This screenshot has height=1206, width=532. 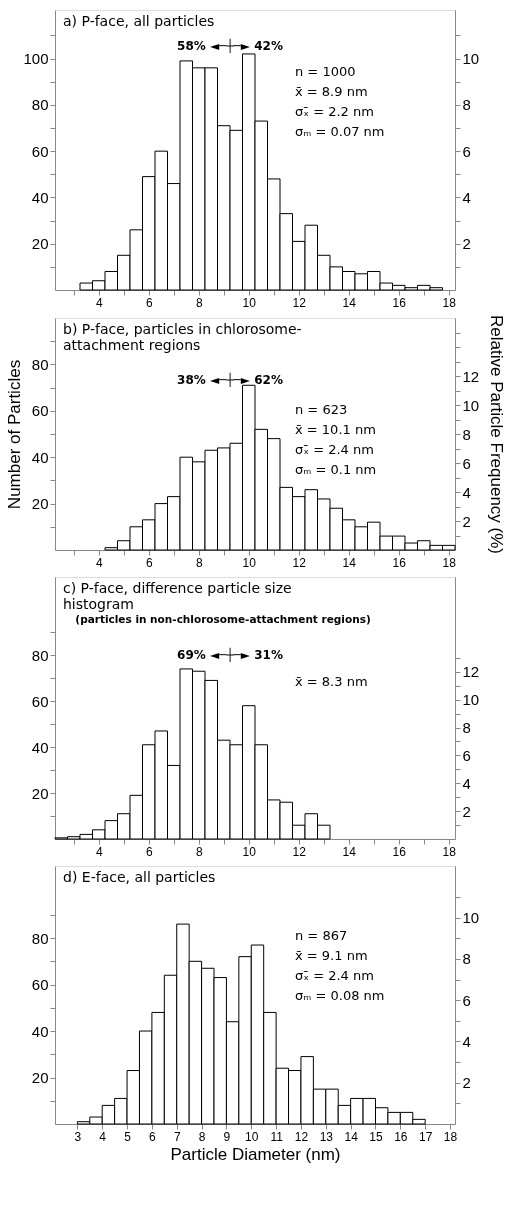 What do you see at coordinates (182, 337) in the screenshot?
I see `text: b) P-face, particles in chlorosome-attachment regions` at bounding box center [182, 337].